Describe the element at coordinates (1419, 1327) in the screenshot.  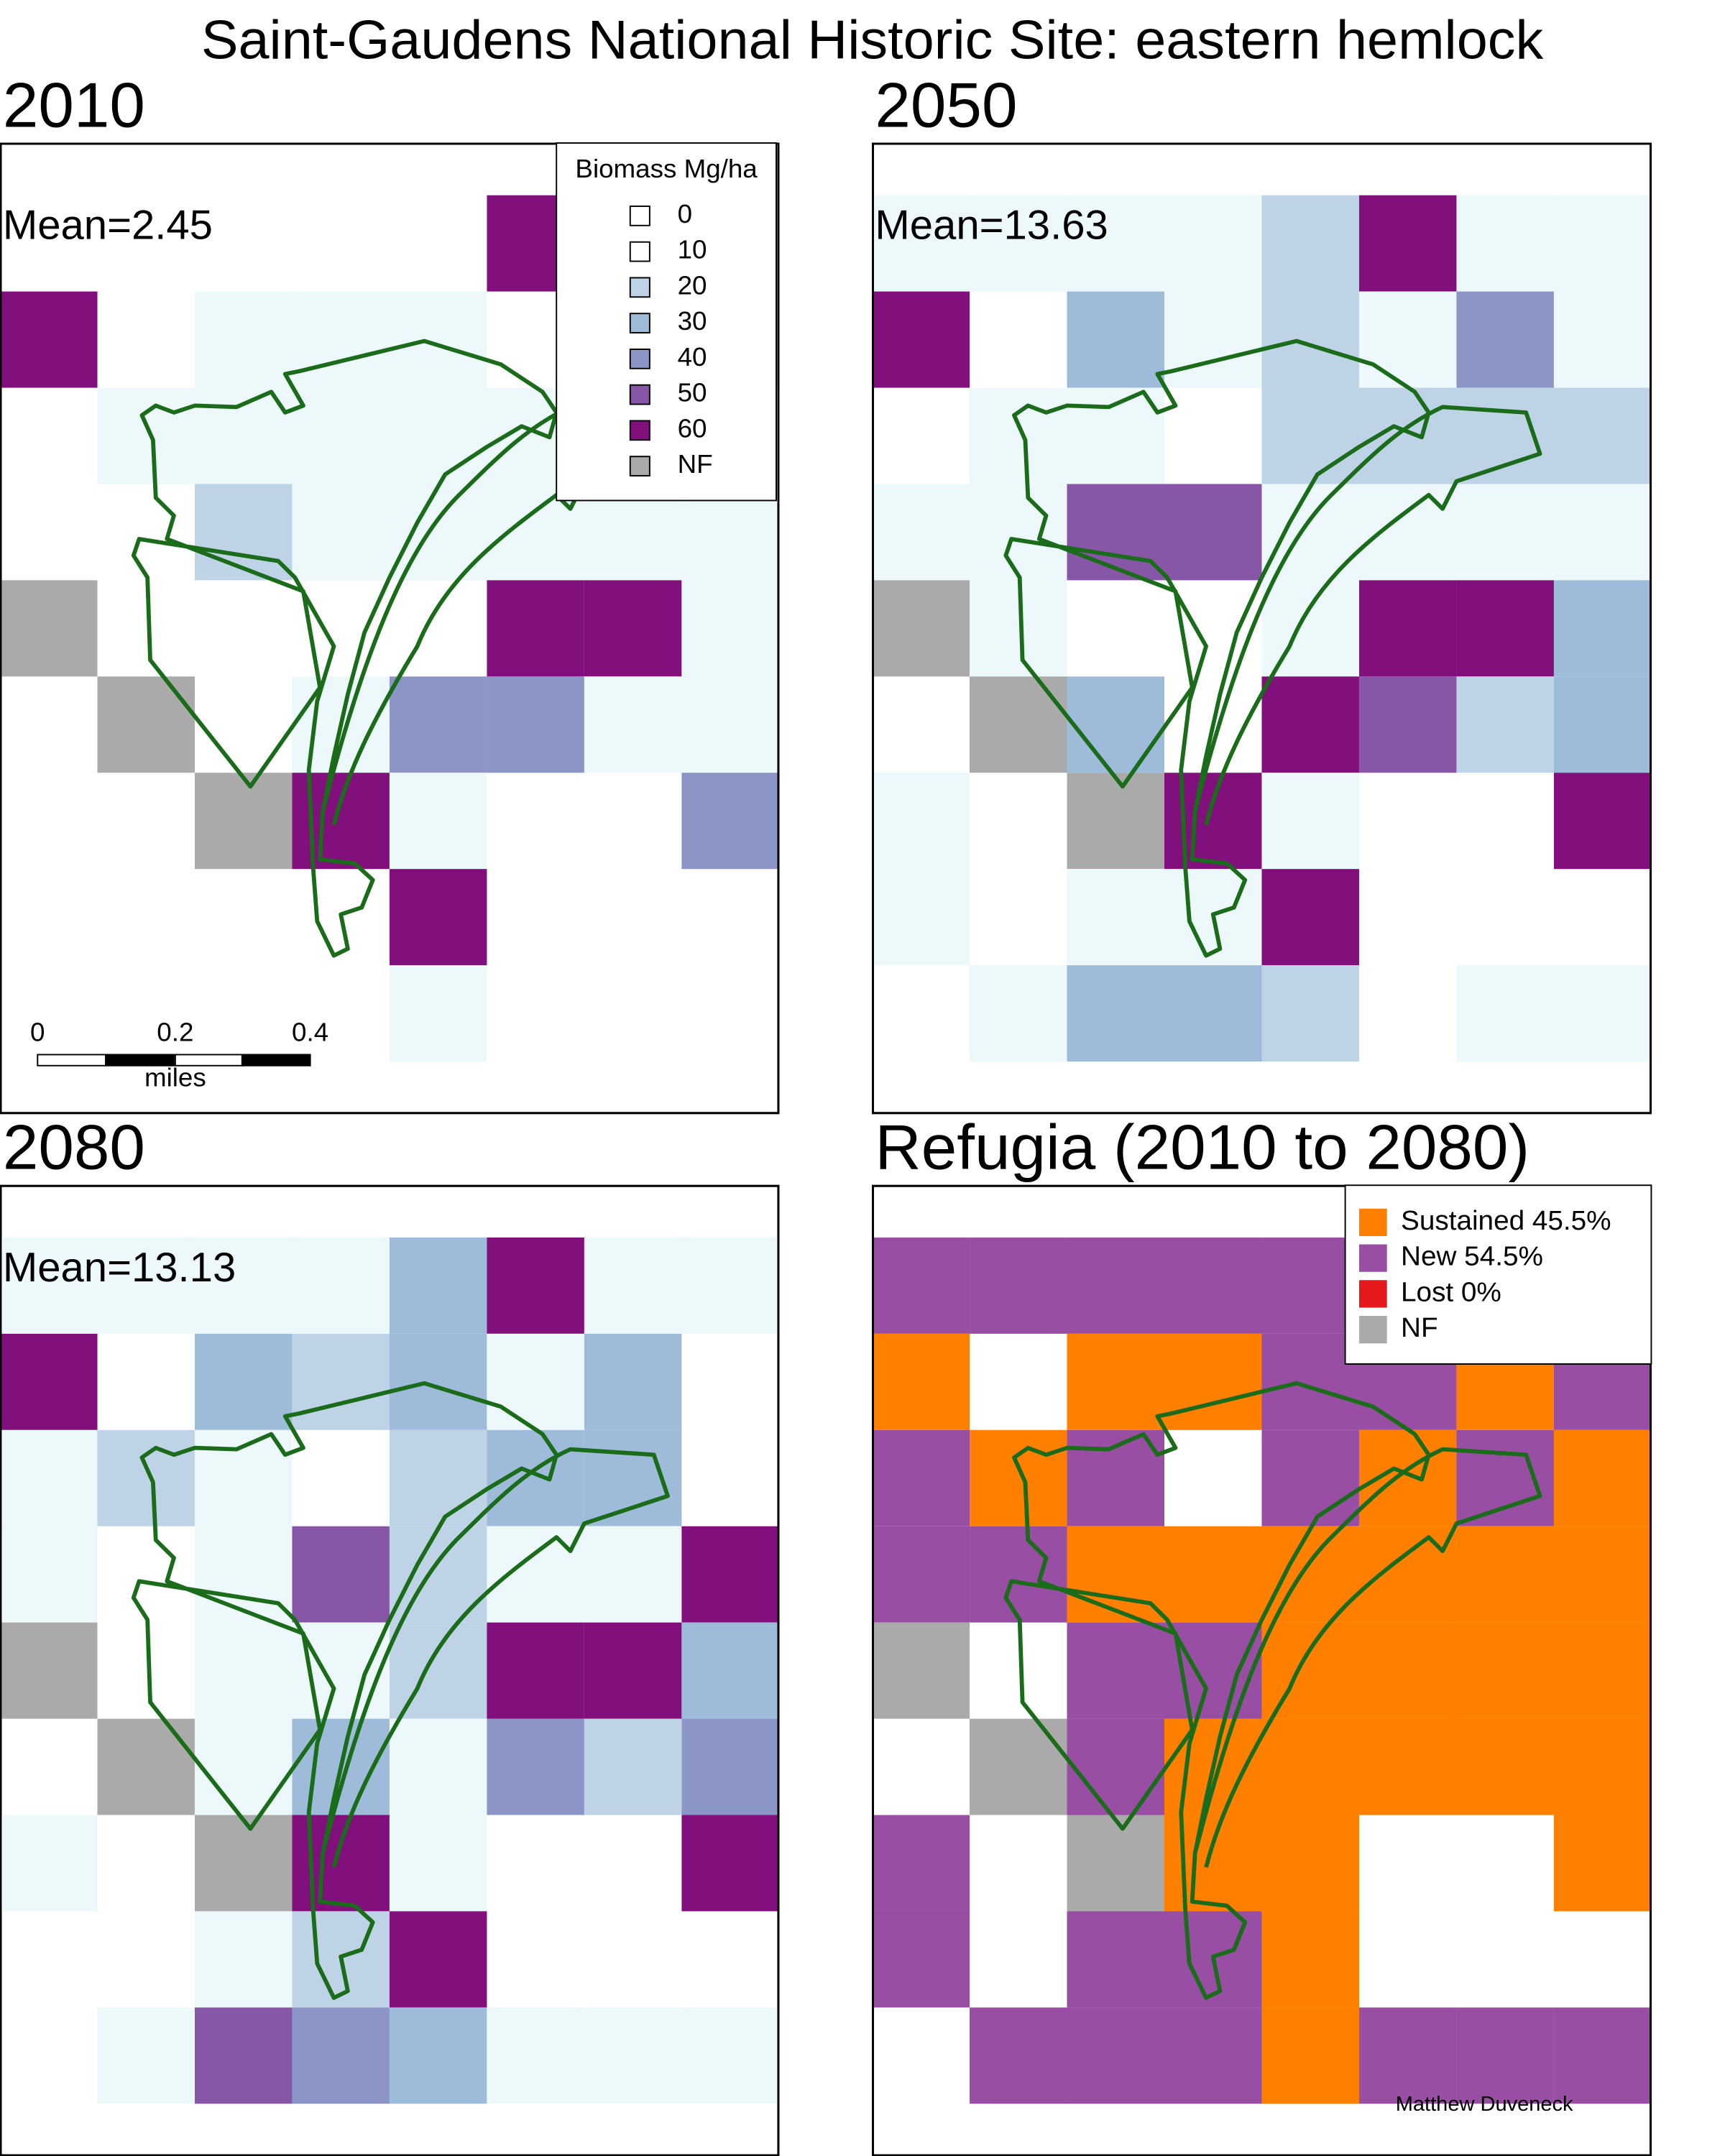
I see `legend-label: NF` at that location.